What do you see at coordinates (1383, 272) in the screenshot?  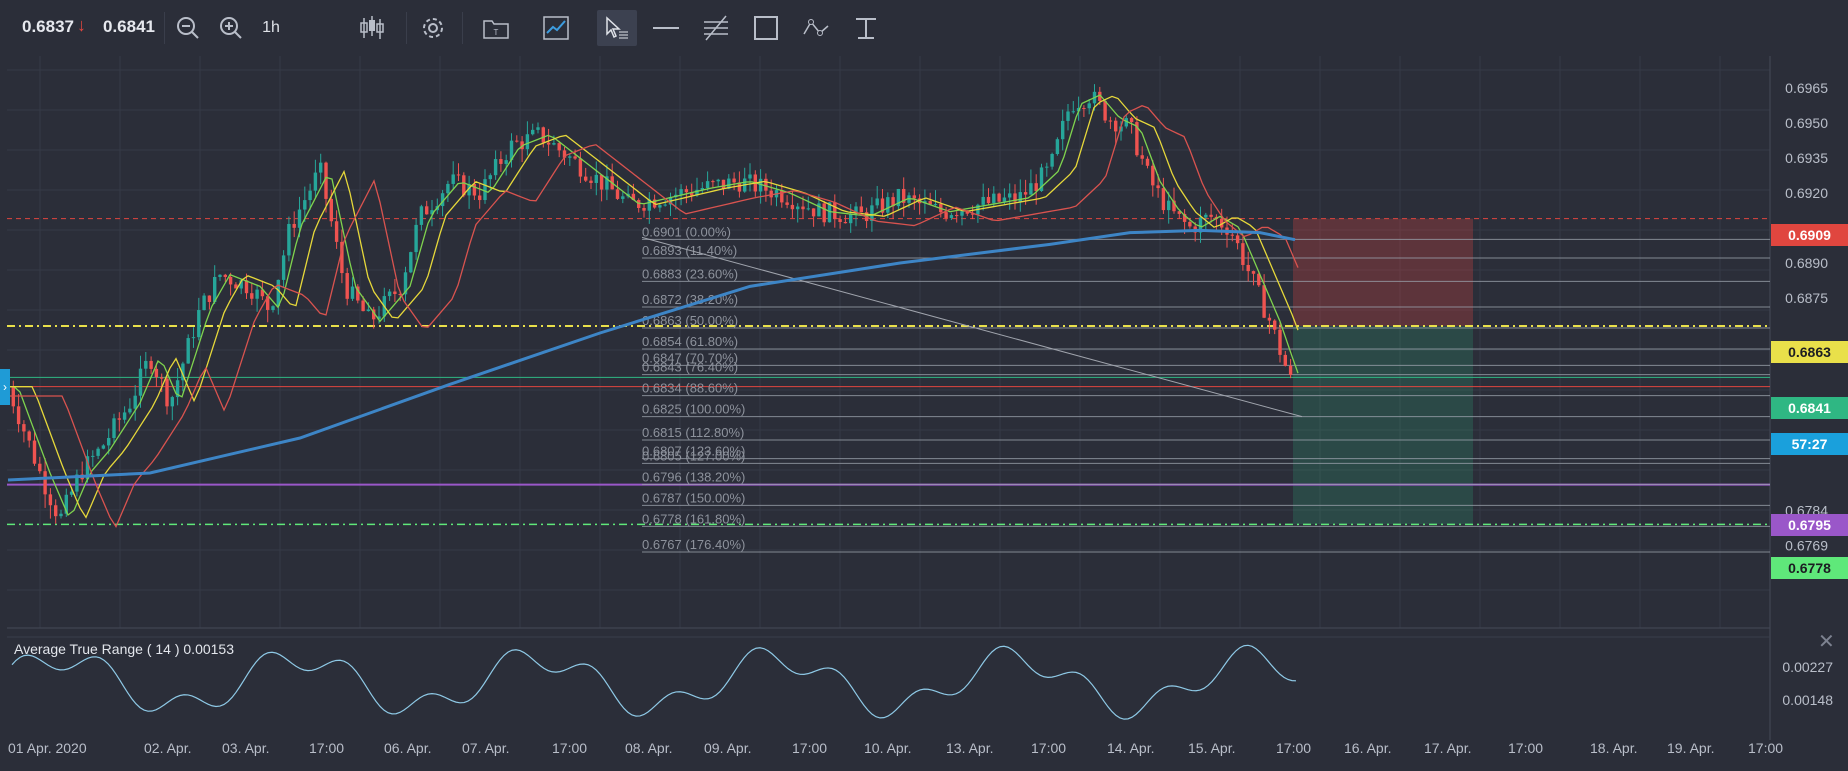 I see `stop-loss-zone` at bounding box center [1383, 272].